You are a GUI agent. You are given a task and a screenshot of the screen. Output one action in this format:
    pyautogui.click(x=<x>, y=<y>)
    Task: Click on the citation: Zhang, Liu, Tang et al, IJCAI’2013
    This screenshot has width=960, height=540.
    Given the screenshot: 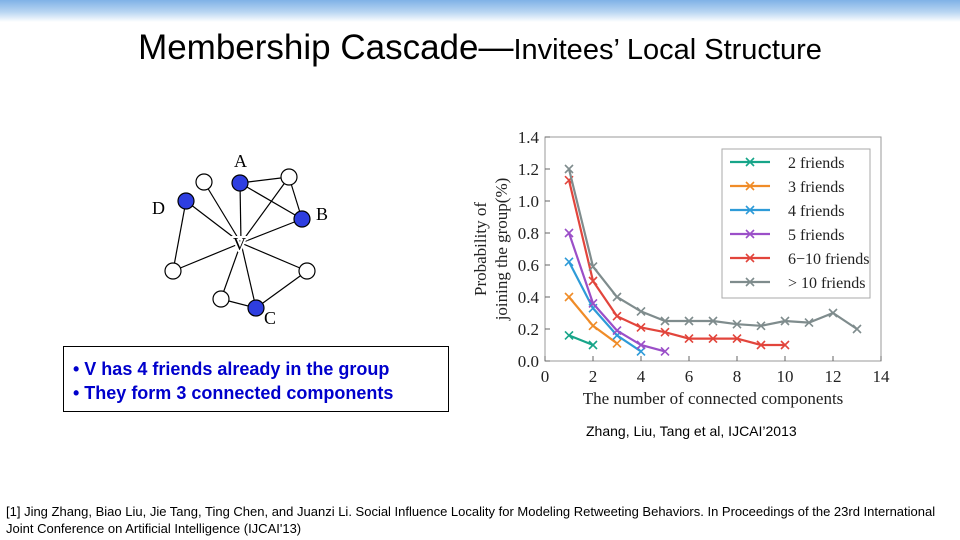 What is the action you would take?
    pyautogui.click(x=691, y=431)
    